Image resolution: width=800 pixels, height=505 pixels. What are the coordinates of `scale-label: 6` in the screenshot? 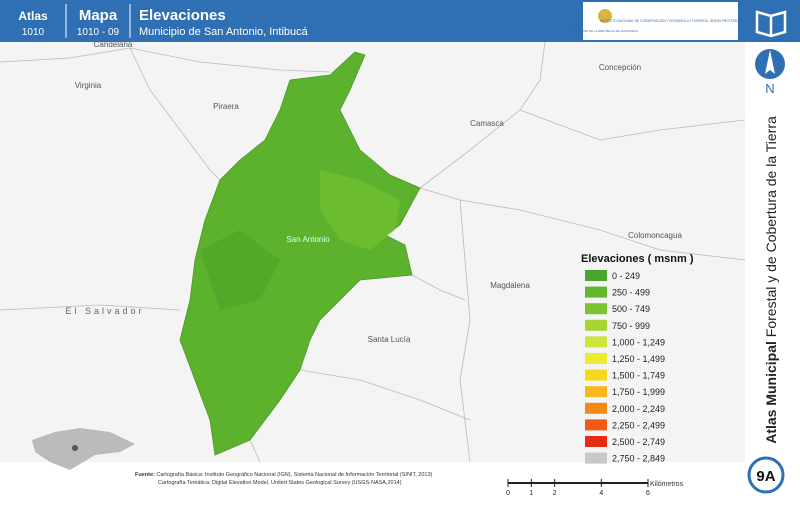 It's located at (648, 493).